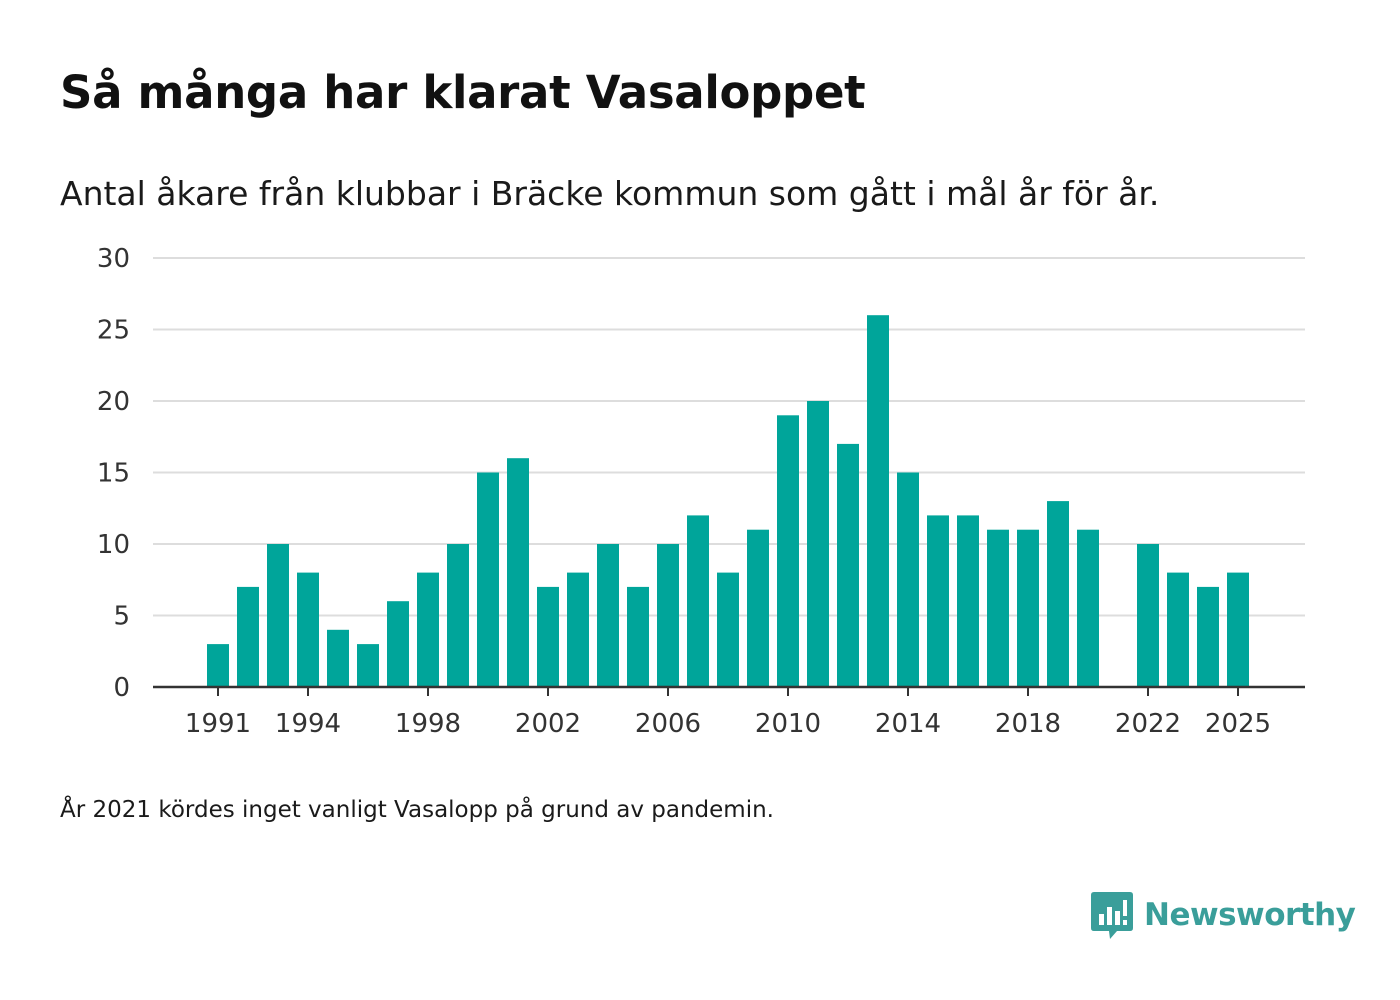 The image size is (1400, 1000). I want to click on bar-2002, so click(548, 636).